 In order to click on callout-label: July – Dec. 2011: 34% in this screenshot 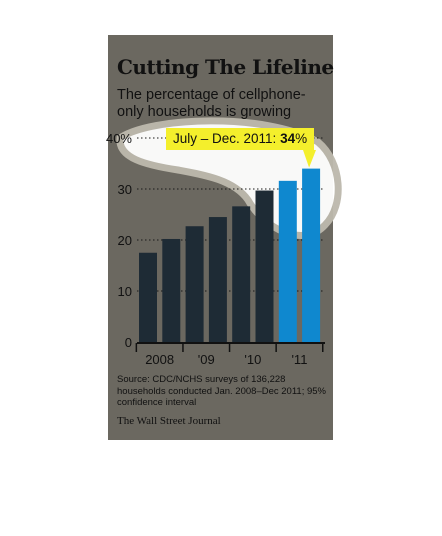, I will do `click(240, 139)`.